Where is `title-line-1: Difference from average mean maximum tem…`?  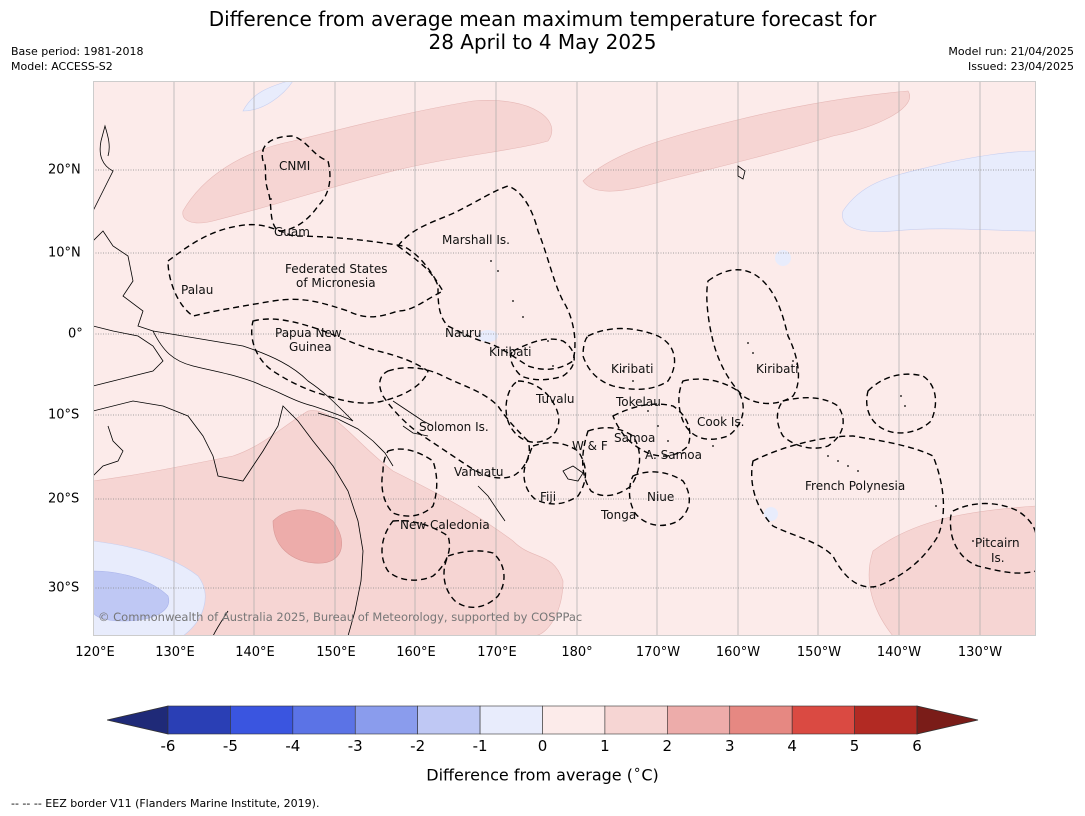
title-line-1: Difference from average mean maximum tem… is located at coordinates (542, 19).